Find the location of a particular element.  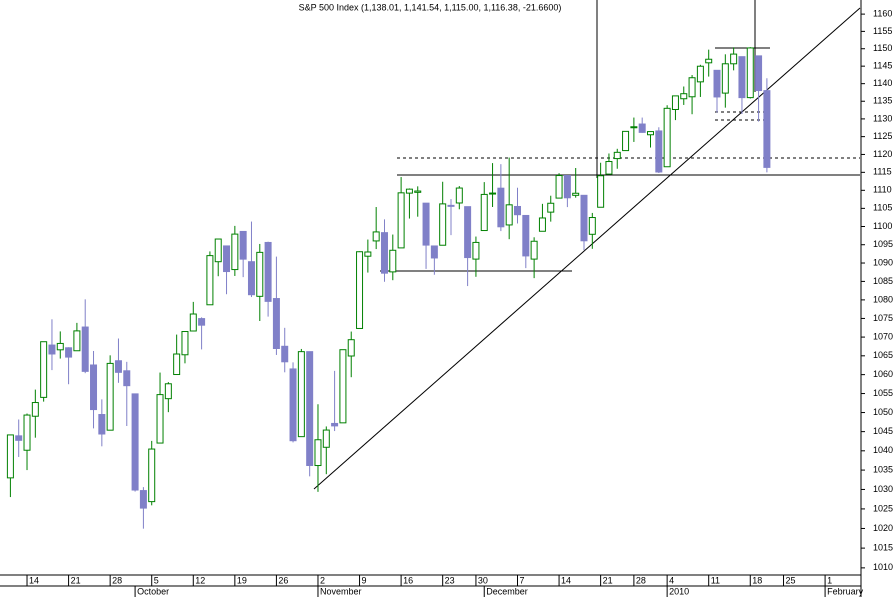

y-tick-label: 1060 is located at coordinates (883, 374).